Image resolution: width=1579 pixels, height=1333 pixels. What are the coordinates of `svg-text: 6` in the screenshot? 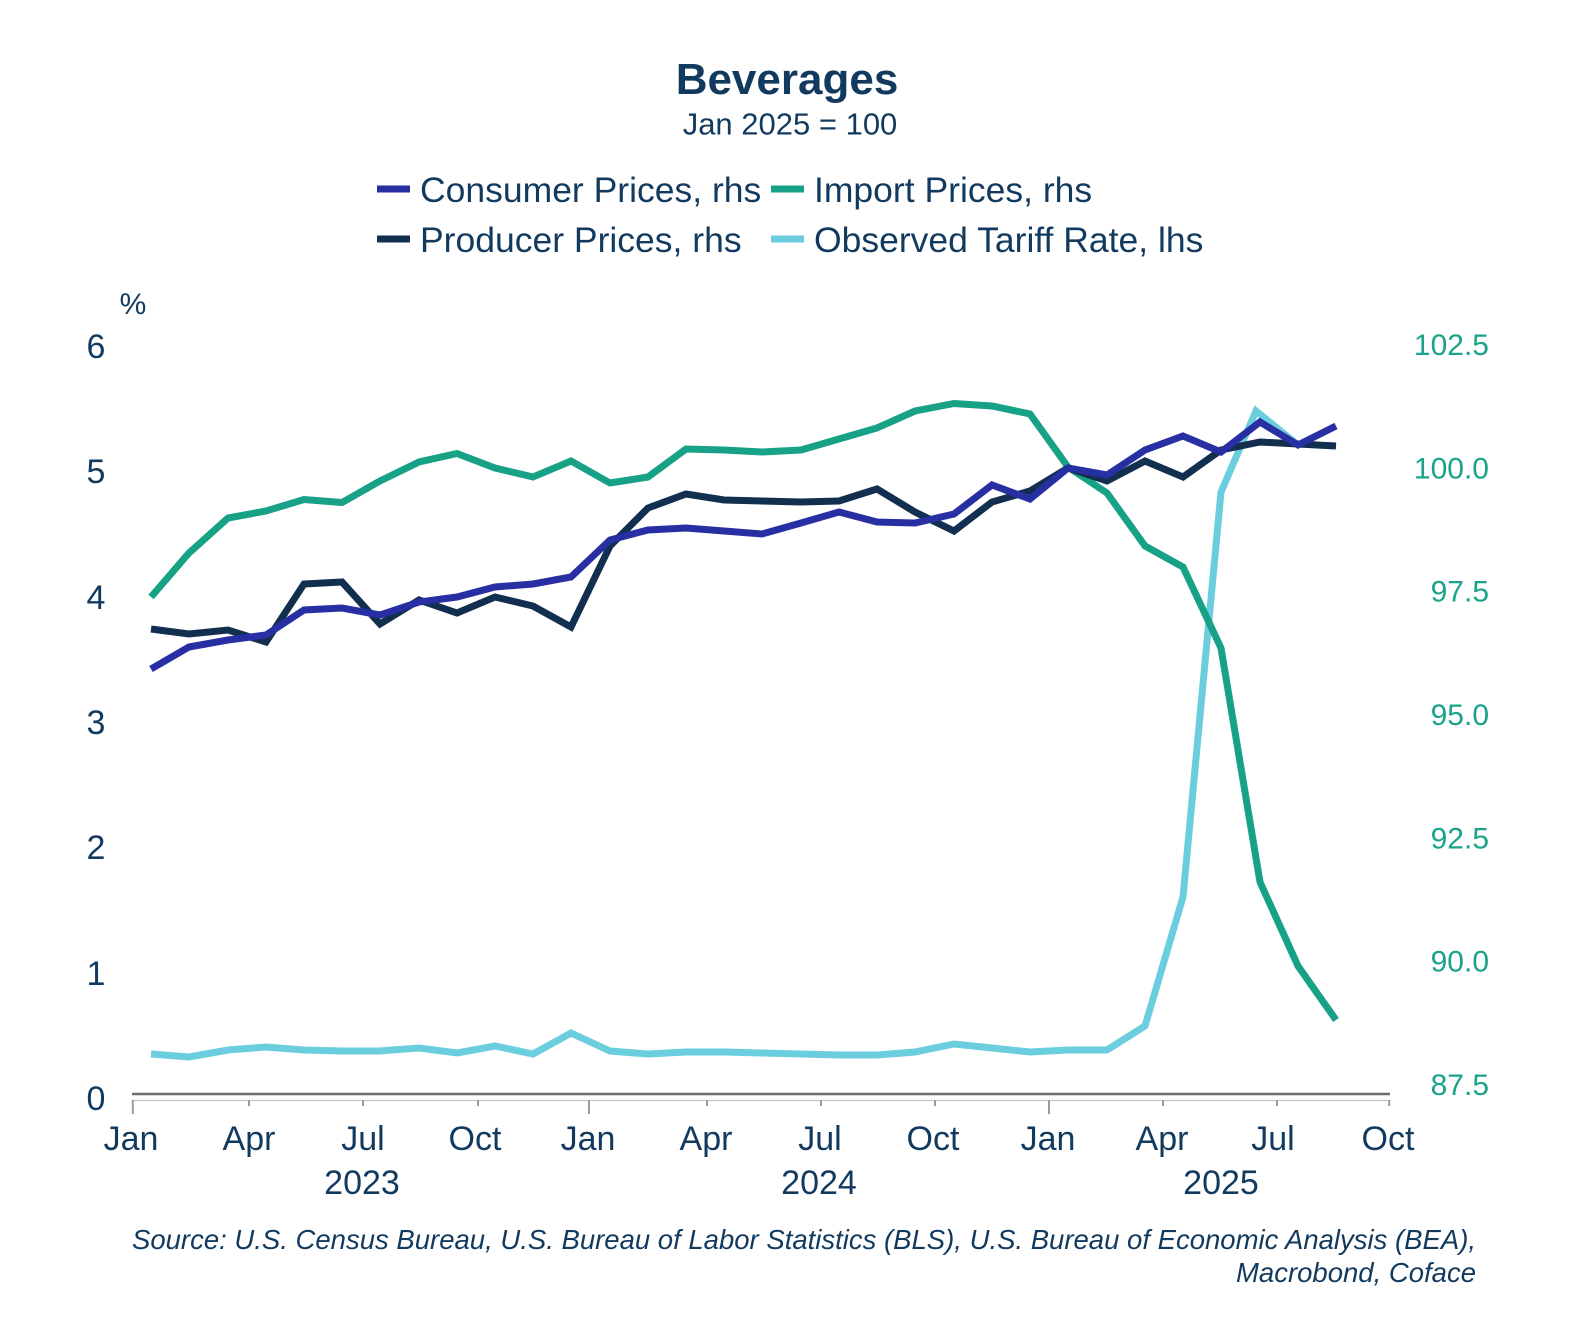 It's located at (96, 347).